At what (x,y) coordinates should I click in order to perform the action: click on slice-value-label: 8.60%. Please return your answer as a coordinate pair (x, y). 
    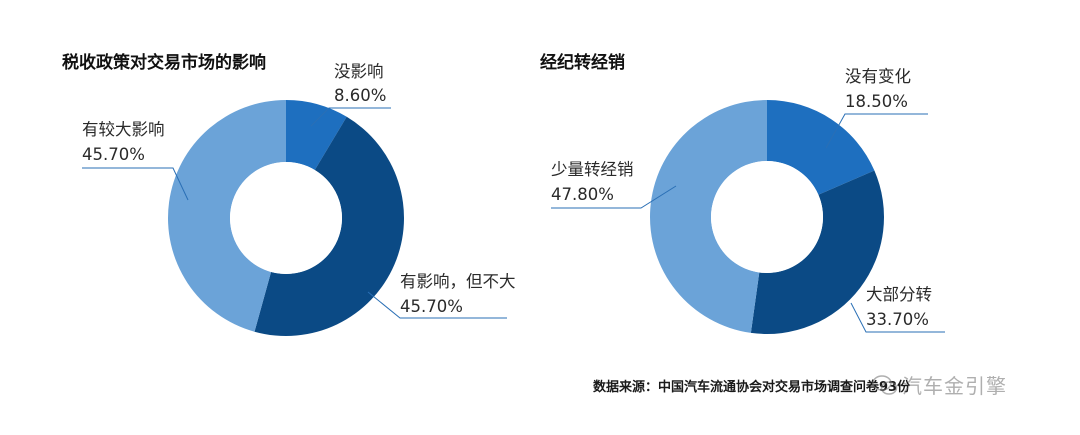
    Looking at the image, I should click on (360, 95).